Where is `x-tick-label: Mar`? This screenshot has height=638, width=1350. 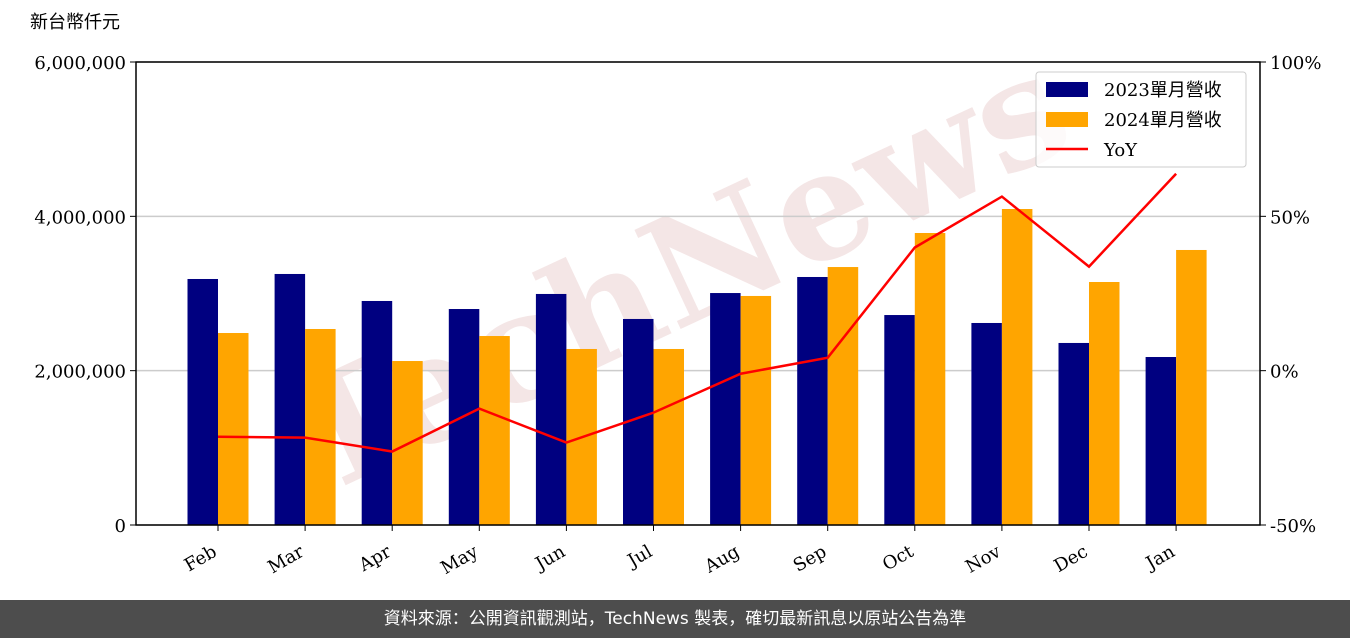 x-tick-label: Mar is located at coordinates (286, 559).